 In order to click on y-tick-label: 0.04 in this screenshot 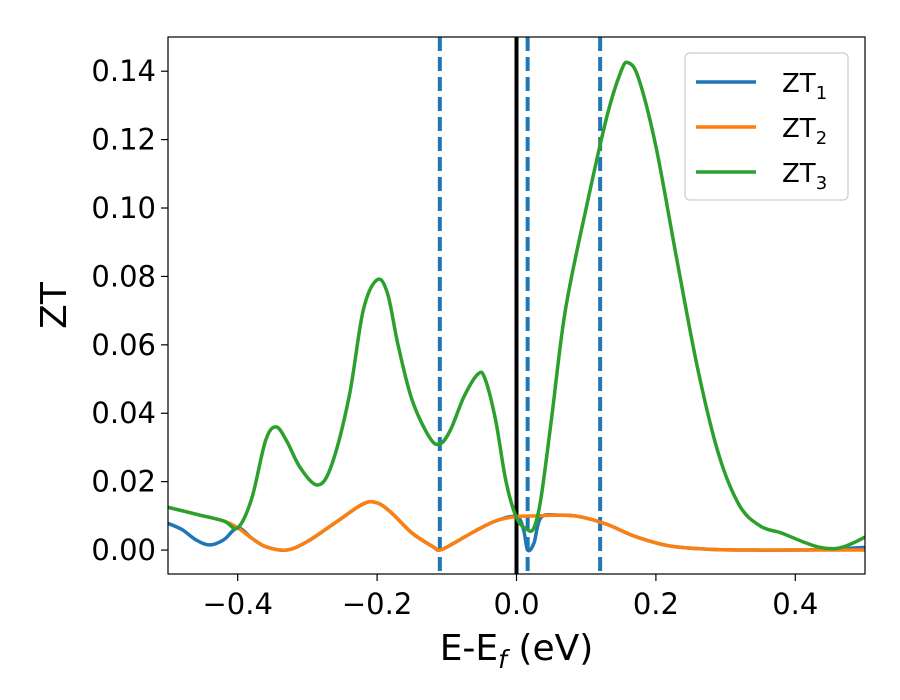, I will do `click(123, 413)`.